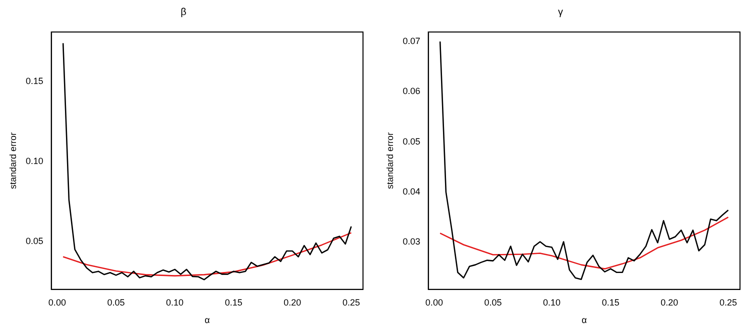  Describe the element at coordinates (411, 91) in the screenshot. I see `y-tick-label: 0.06` at that location.